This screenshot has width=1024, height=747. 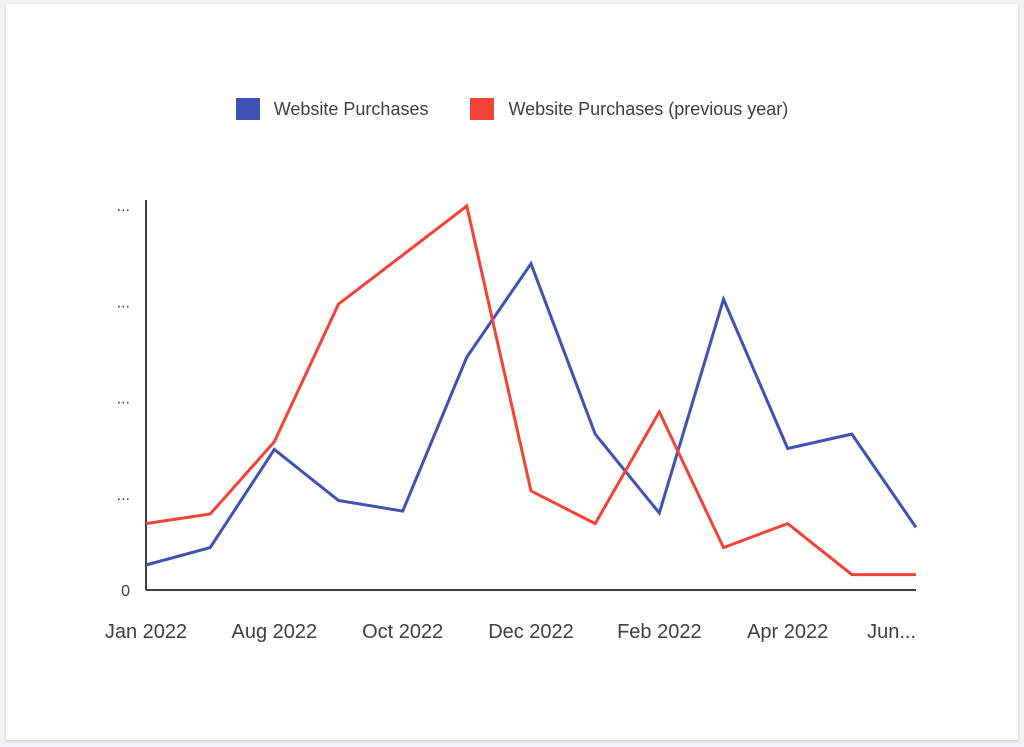 I want to click on x-tick-label: Aug 2022, so click(x=275, y=632).